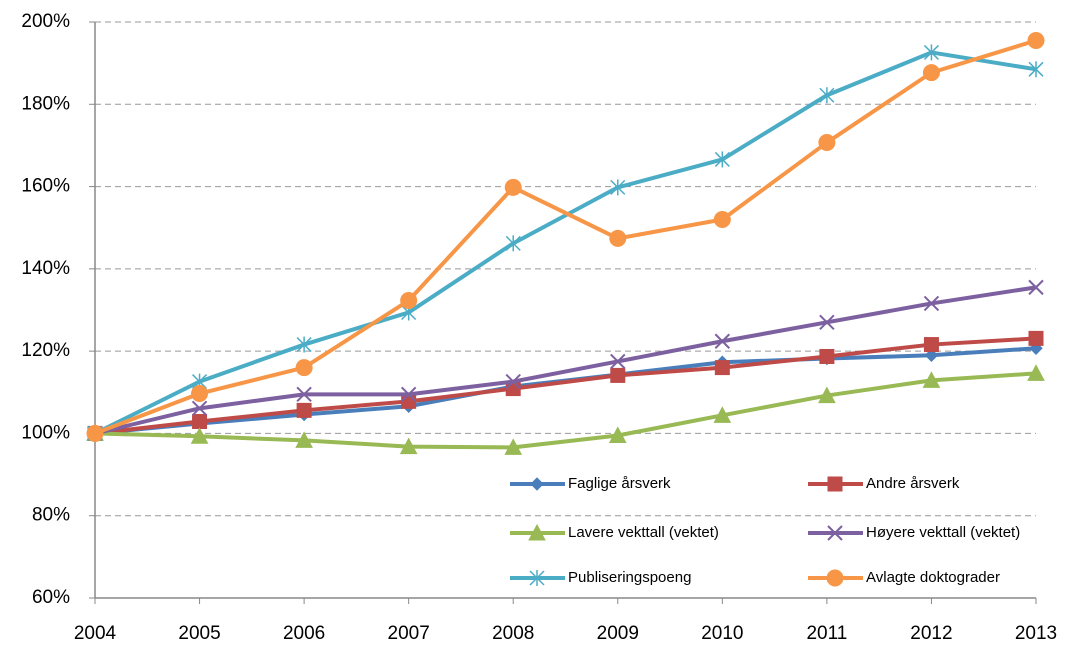  What do you see at coordinates (630, 577) in the screenshot?
I see `legend-label: Publiseringspoeng` at bounding box center [630, 577].